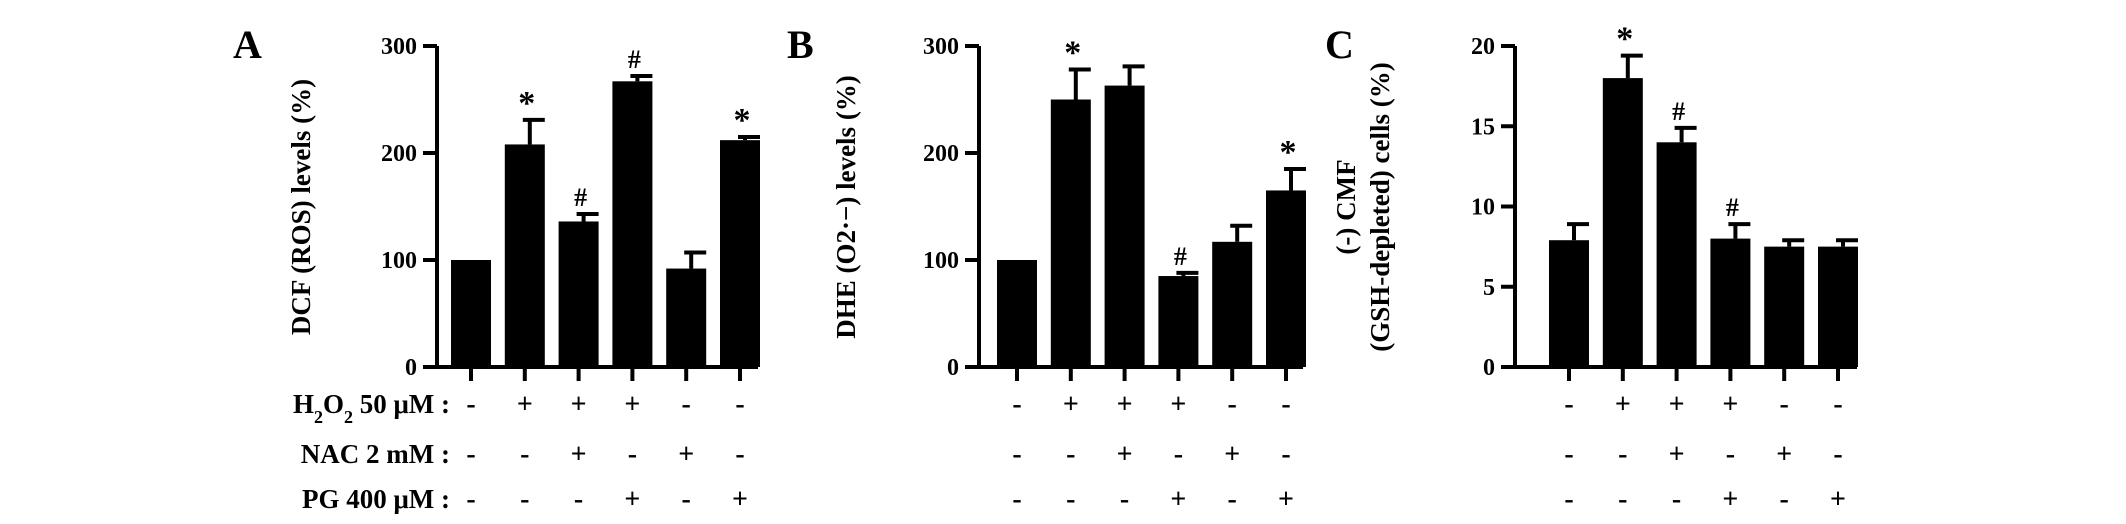 The height and width of the screenshot is (524, 2126). I want to click on y-axis-title: DHE (O2·−) levels (%), so click(846, 207).